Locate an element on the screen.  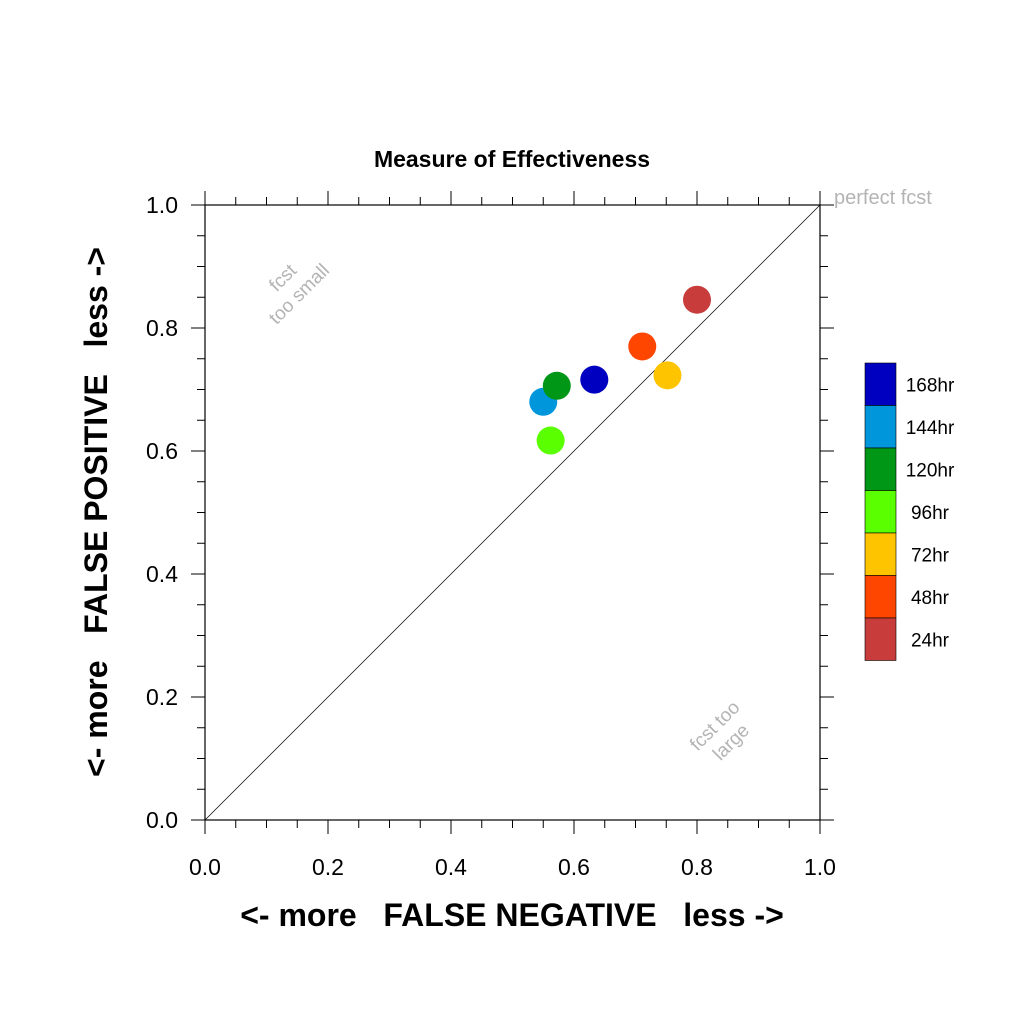
legend-swatch-24hr is located at coordinates (880, 639).